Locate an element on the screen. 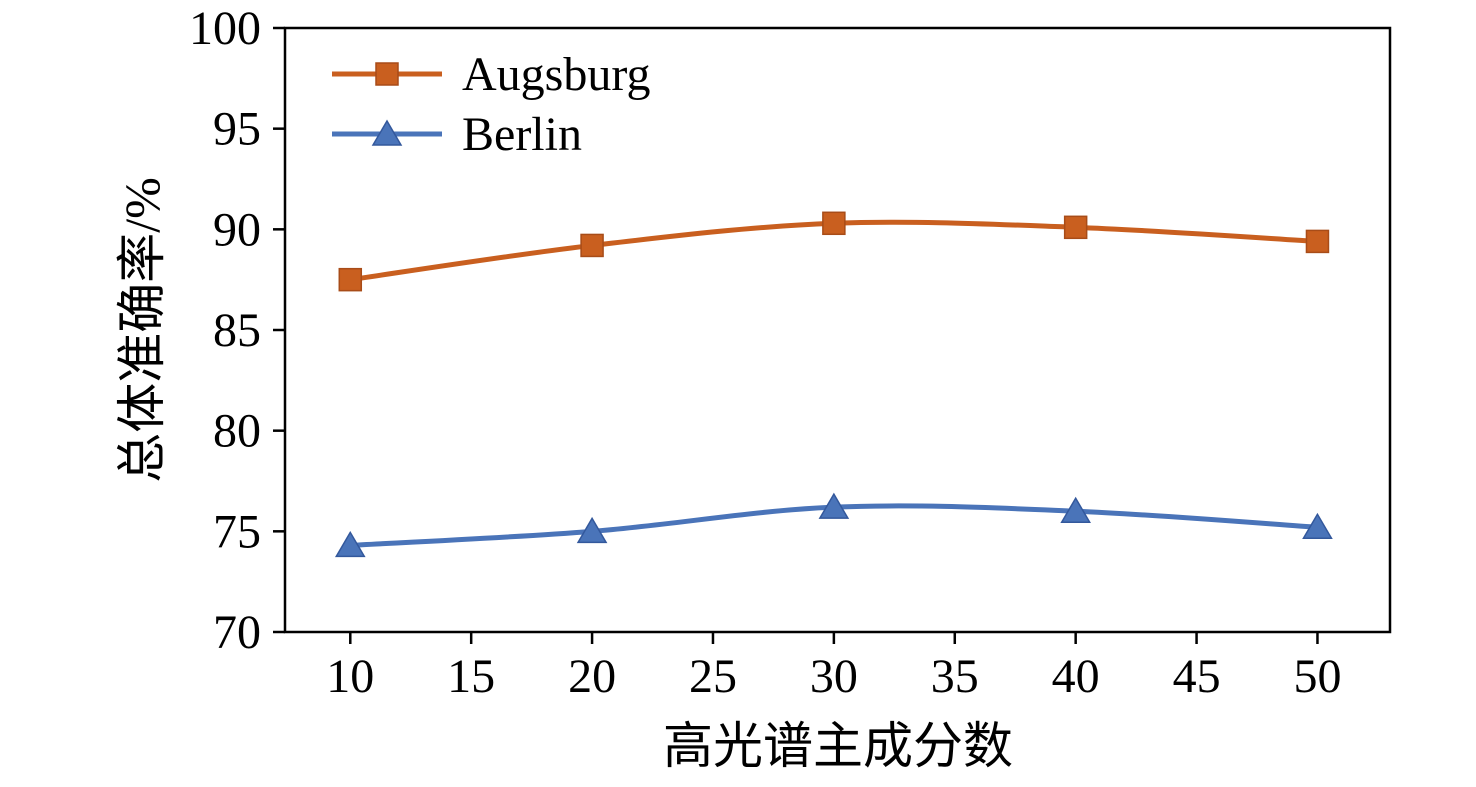 Image resolution: width=1476 pixels, height=787 pixels. legend-label-augsburg: Augsburg is located at coordinates (556, 74).